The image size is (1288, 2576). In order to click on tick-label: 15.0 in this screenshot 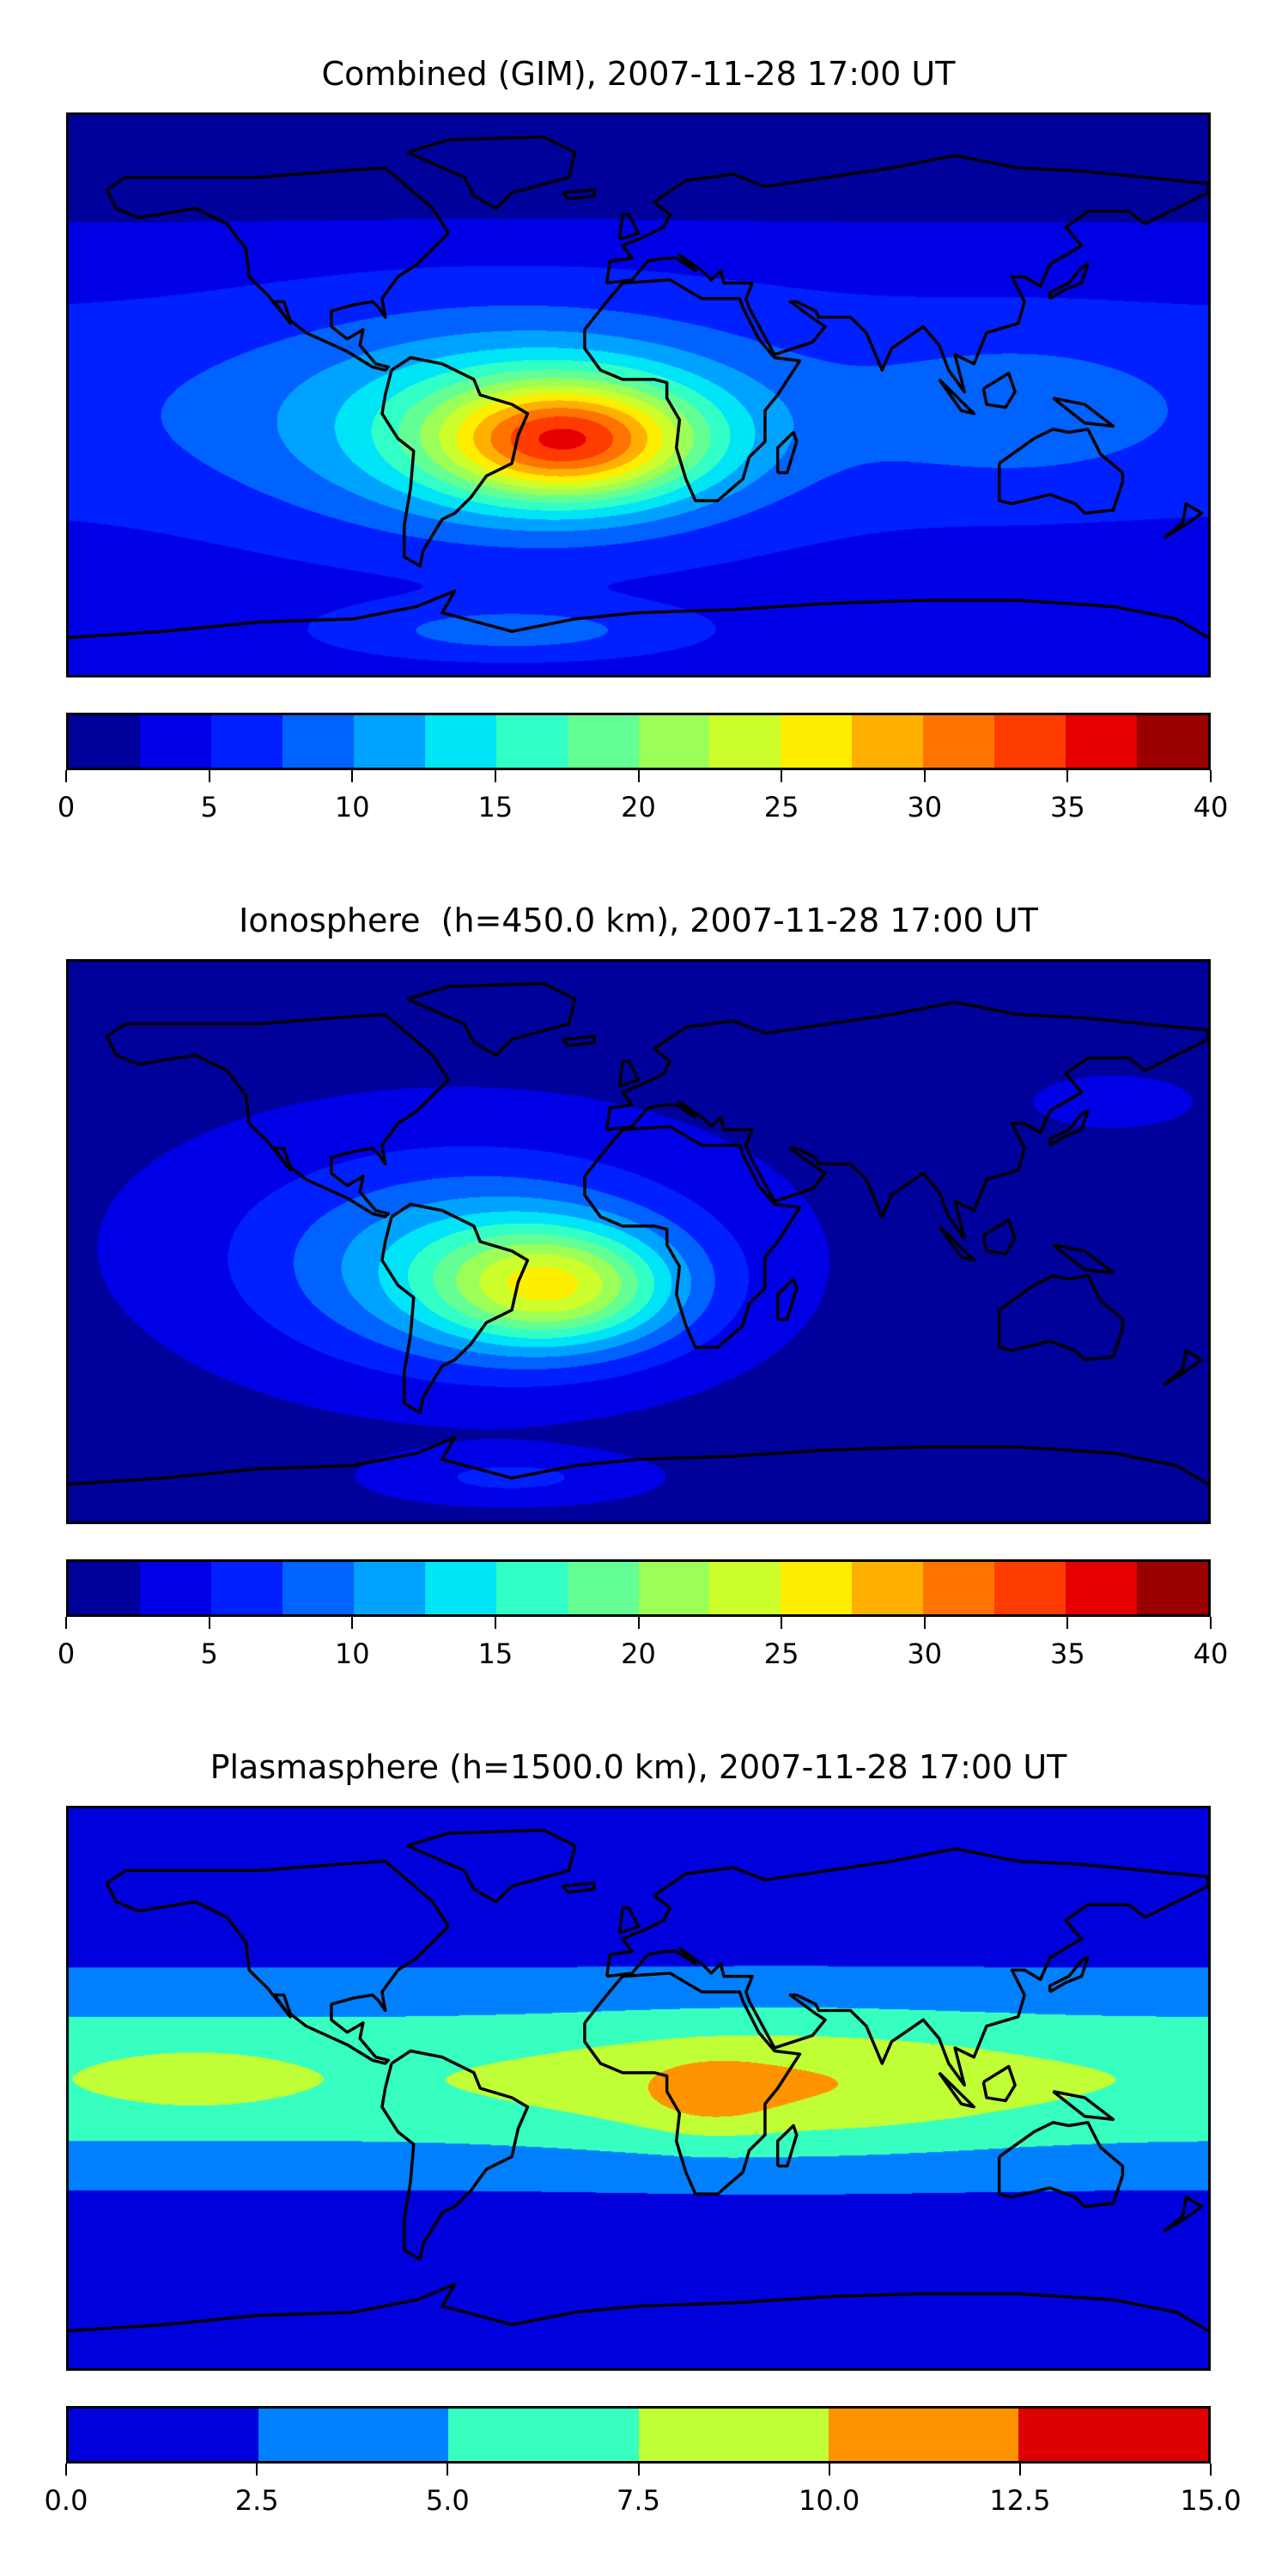, I will do `click(1211, 2500)`.